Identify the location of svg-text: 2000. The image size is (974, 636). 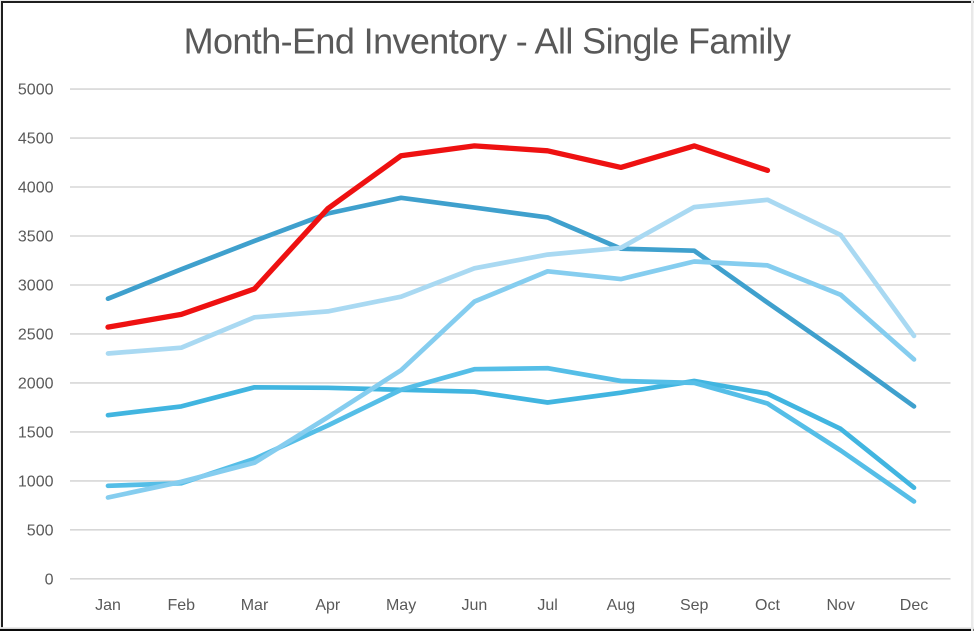
(36, 383).